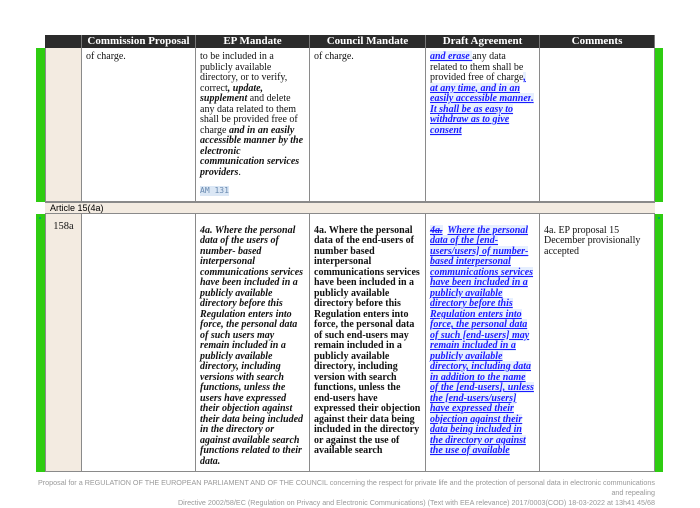 This screenshot has height=508, width=700. I want to click on row-number: 158a, so click(63, 342).